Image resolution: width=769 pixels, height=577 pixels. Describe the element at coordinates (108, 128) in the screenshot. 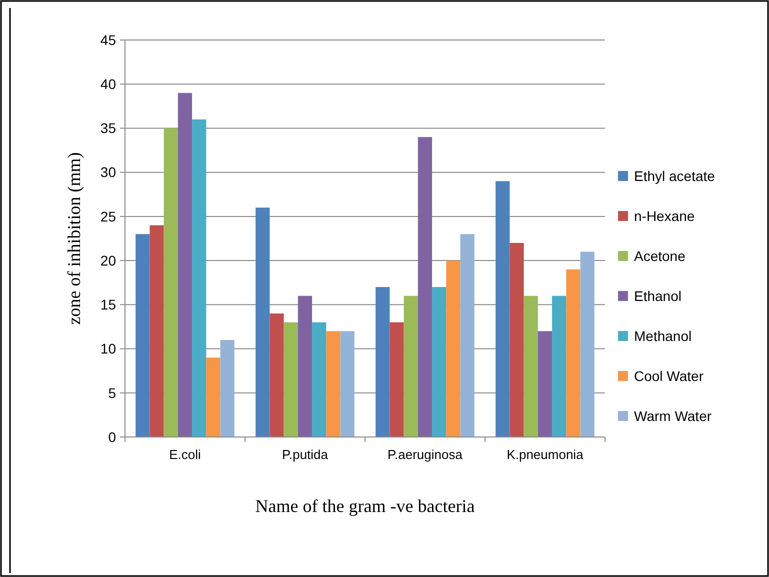

I see `y-tick-label: 35` at that location.